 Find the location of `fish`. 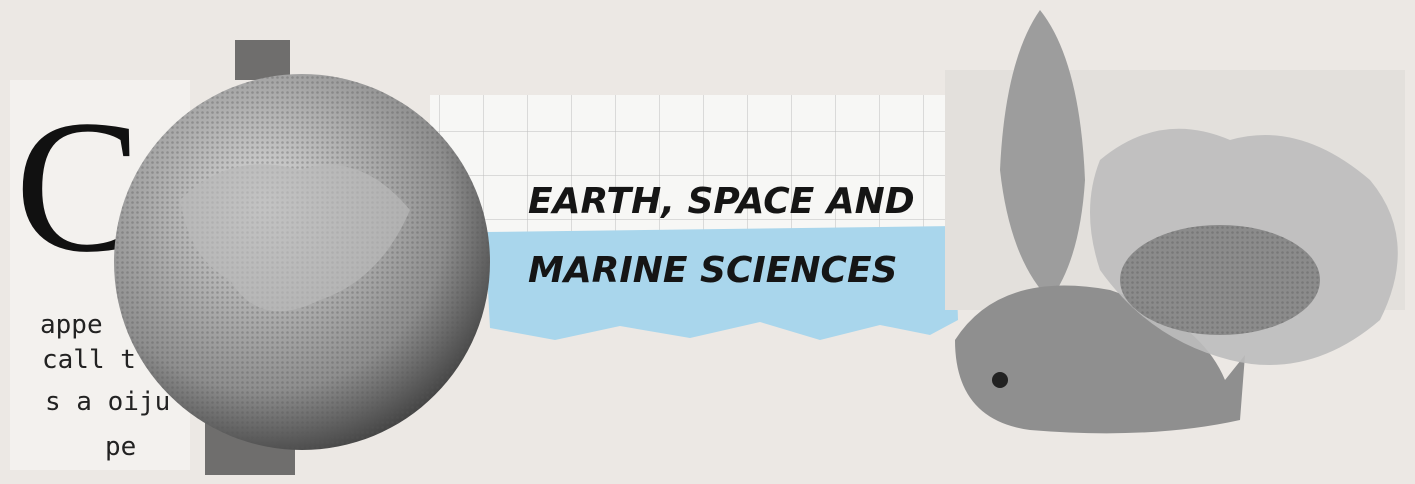

fish is located at coordinates (1042, 155).